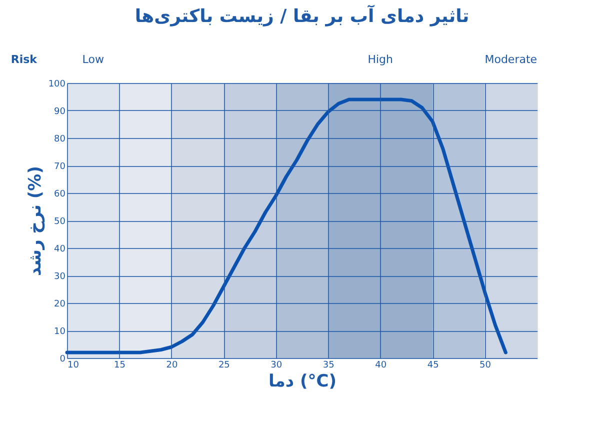 This screenshot has width=600, height=434. I want to click on y-tick-label: 60, so click(60, 195).